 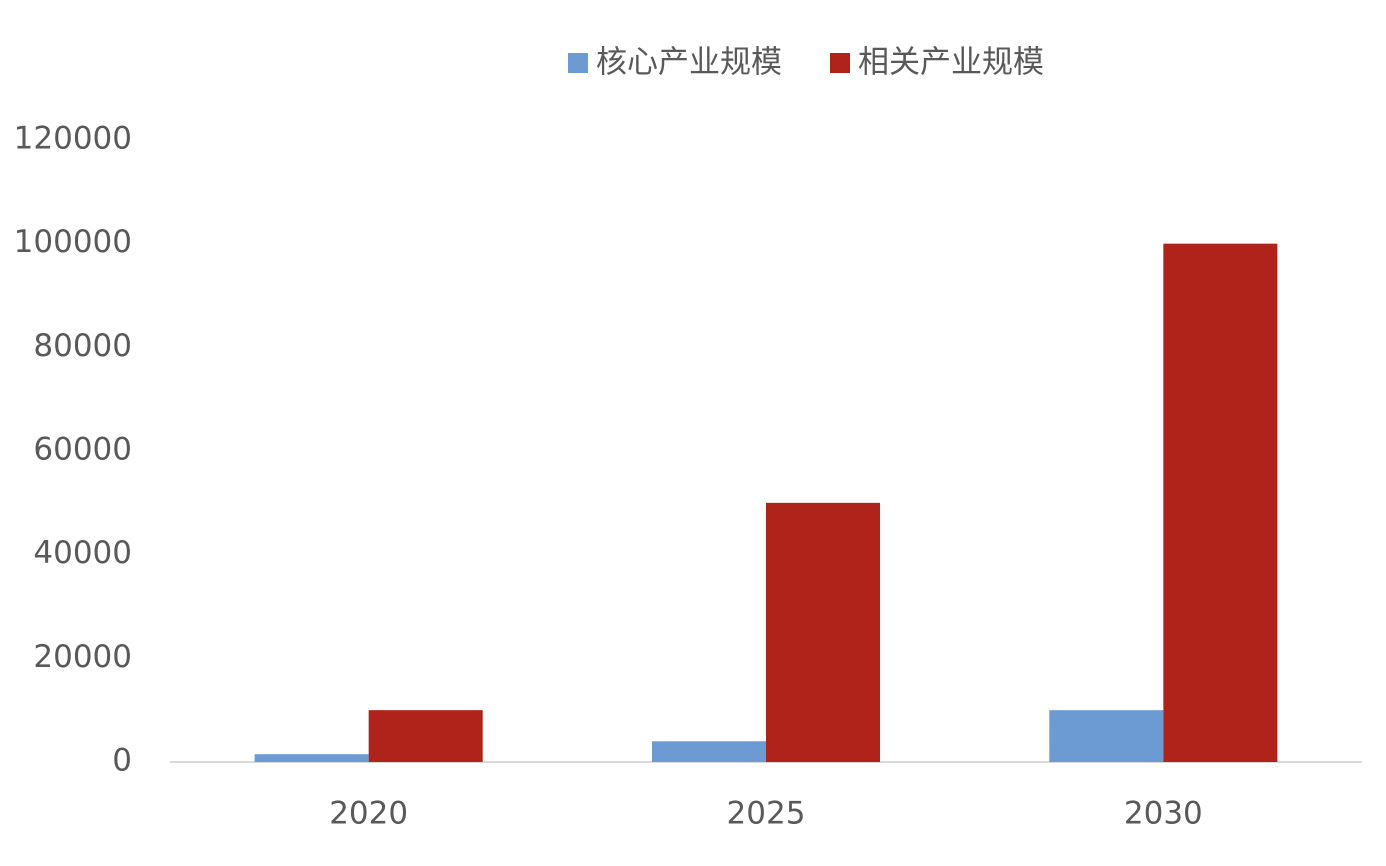 I want to click on legend-label: 核心产业规模, so click(x=689, y=63).